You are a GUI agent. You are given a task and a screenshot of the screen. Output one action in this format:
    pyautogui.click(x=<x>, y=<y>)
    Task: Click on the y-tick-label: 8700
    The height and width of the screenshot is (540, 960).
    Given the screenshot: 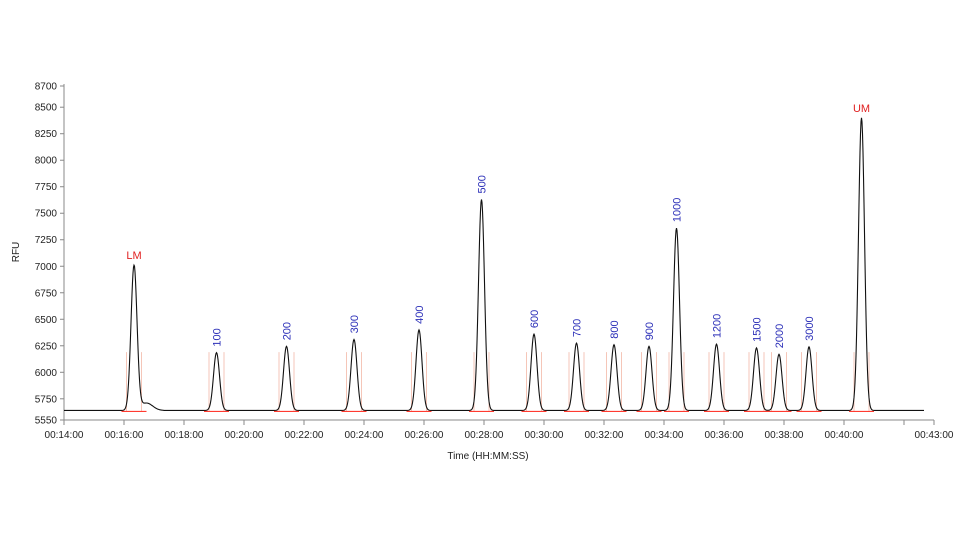 What is the action you would take?
    pyautogui.click(x=46, y=87)
    